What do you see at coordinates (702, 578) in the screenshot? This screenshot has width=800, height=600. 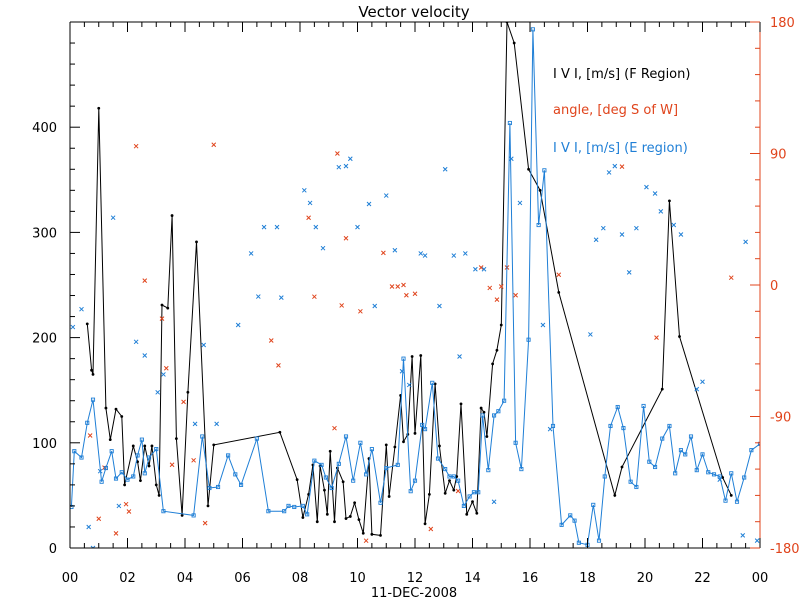 I see `x-tick-label: 22` at bounding box center [702, 578].